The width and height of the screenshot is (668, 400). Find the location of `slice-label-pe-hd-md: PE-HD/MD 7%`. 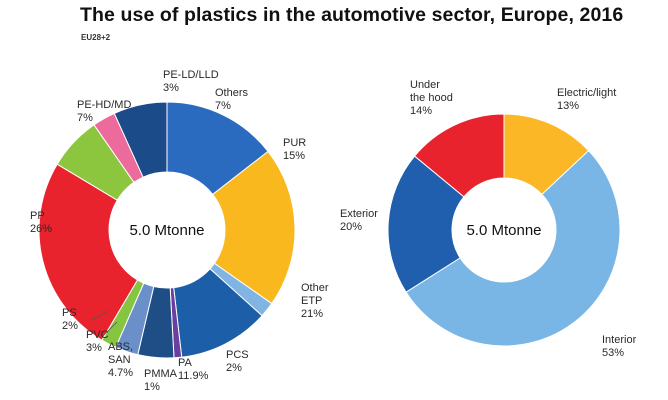

slice-label-pe-hd-md: PE-HD/MD 7% is located at coordinates (104, 111).